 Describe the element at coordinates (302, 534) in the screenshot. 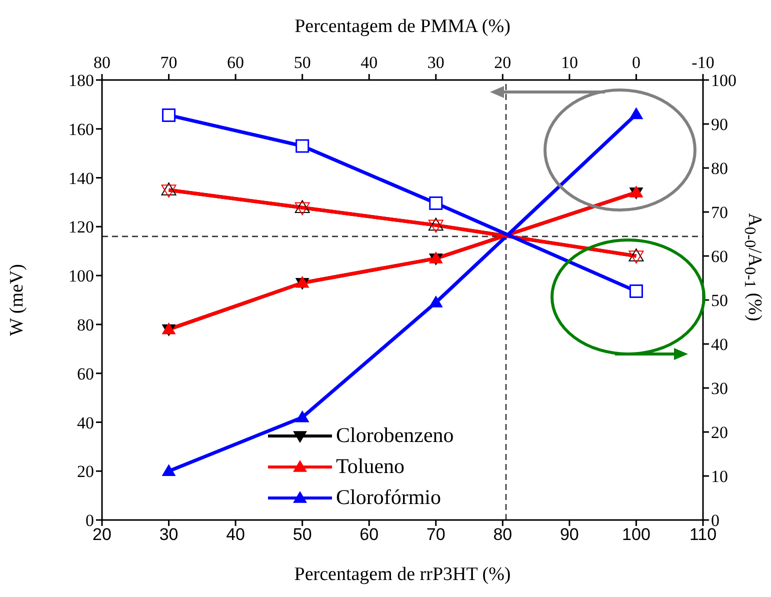

I see `x-tick-label: 50` at that location.